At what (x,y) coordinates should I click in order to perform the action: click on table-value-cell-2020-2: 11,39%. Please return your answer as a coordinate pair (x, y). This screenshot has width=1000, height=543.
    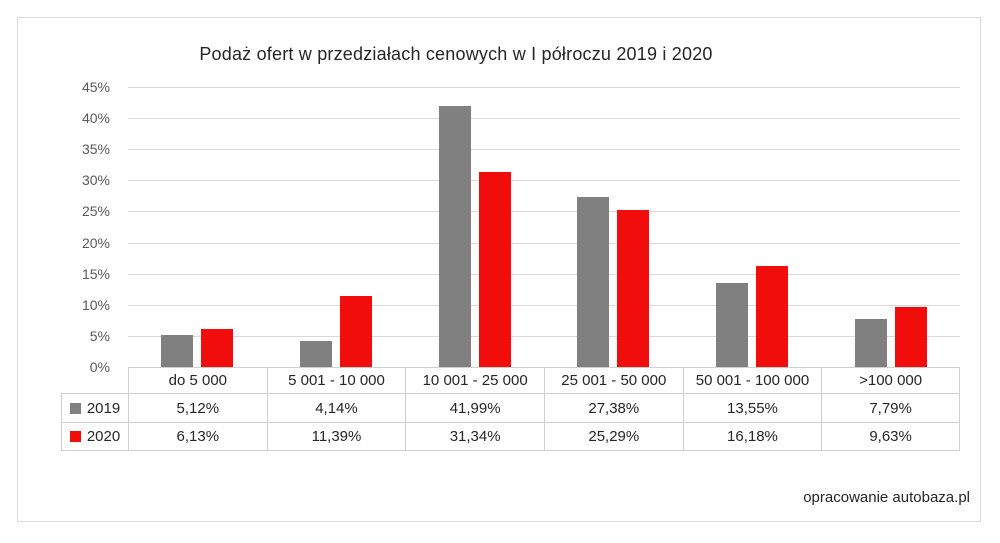
    Looking at the image, I should click on (336, 436).